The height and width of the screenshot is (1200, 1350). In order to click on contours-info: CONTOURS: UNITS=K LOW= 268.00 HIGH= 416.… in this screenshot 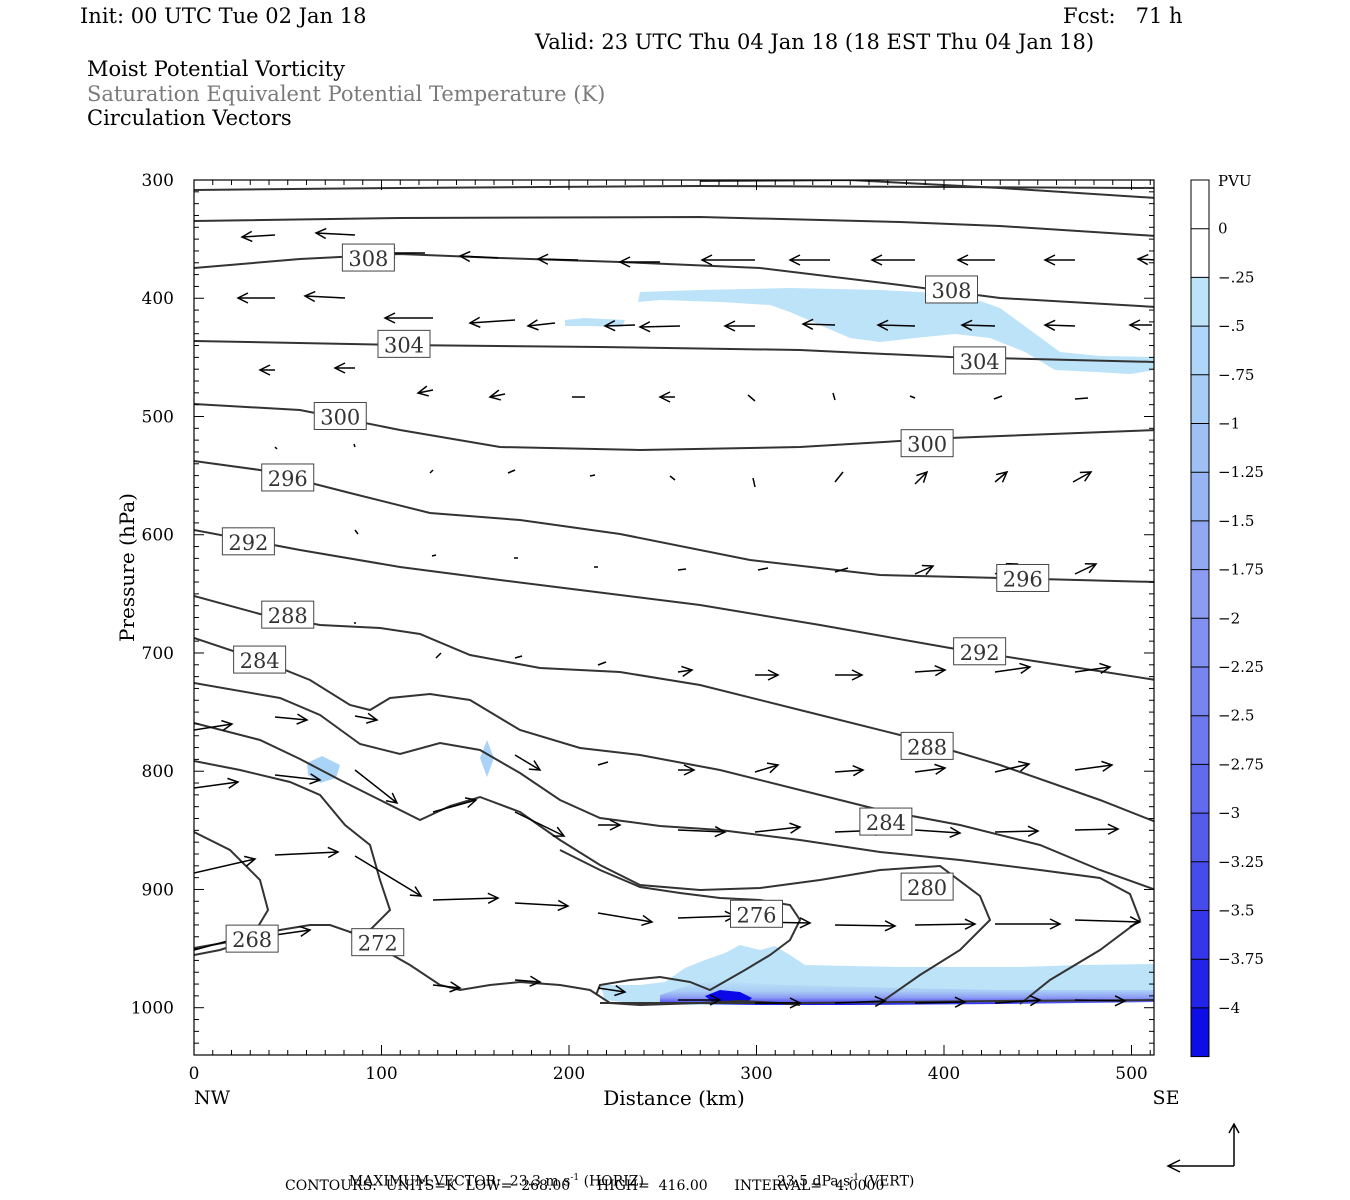, I will do `click(585, 1186)`.